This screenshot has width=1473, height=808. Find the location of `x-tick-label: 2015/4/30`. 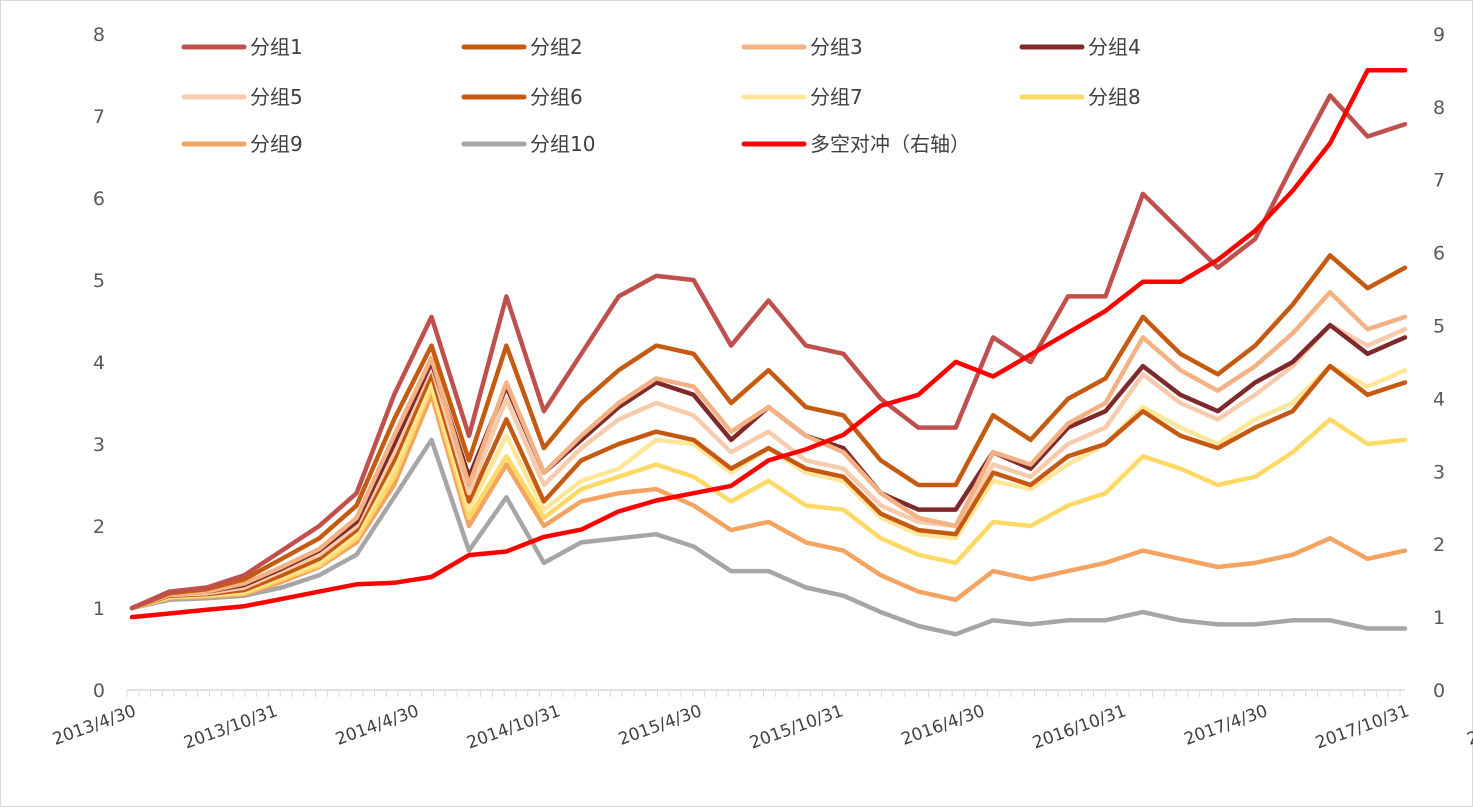

x-tick-label: 2015/4/30 is located at coordinates (660, 725).